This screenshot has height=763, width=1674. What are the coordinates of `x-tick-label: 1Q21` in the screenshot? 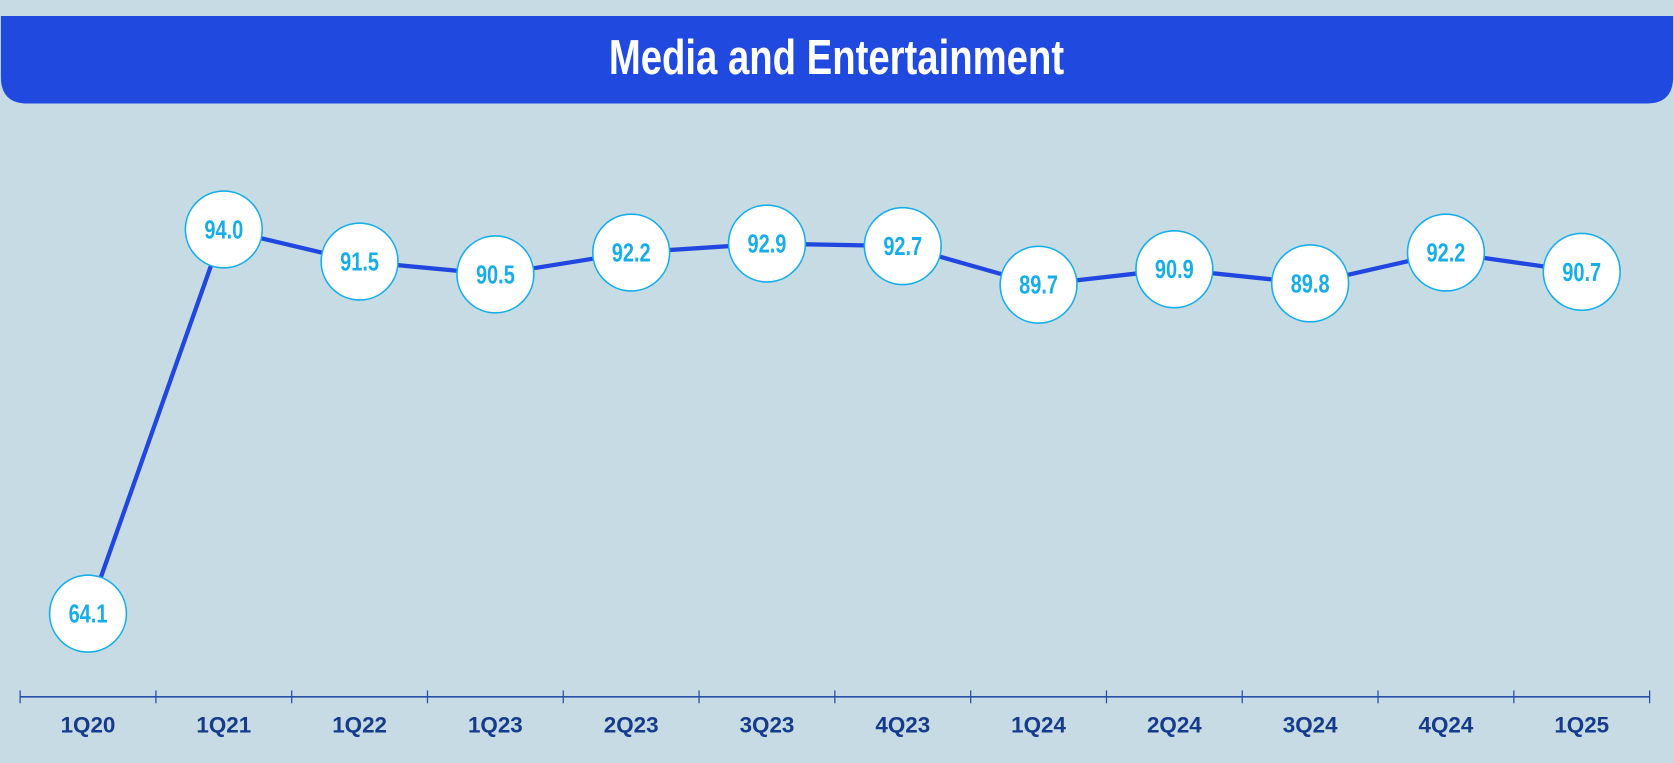 It's located at (223, 725).